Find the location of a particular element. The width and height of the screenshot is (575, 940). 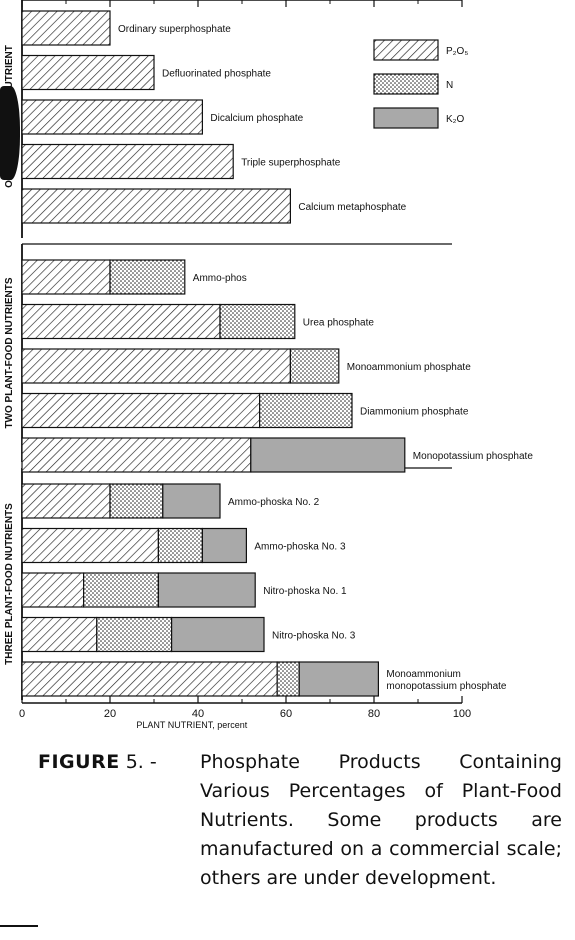

legend-label-n: N is located at coordinates (449, 85).